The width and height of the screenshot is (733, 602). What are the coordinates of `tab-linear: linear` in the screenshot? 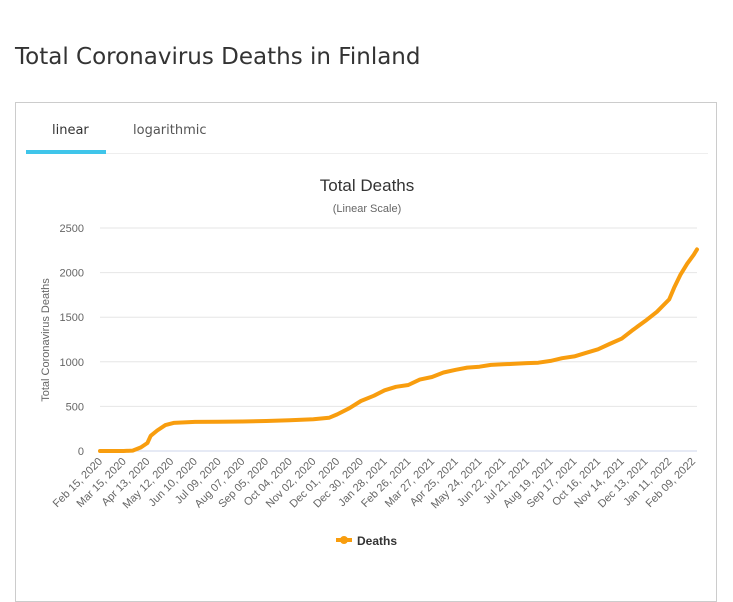 It's located at (70, 130).